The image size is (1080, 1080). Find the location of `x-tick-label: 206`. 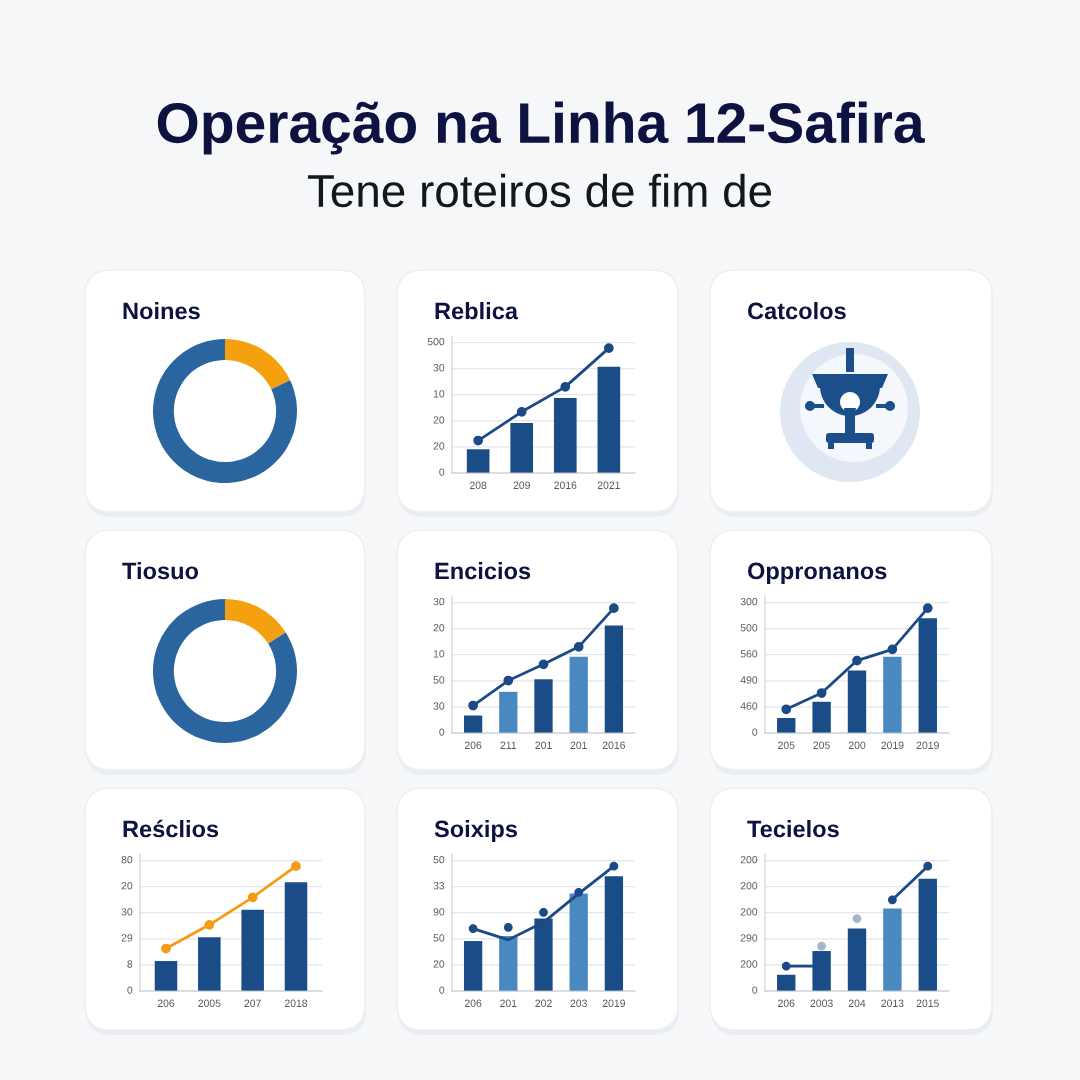

x-tick-label: 206 is located at coordinates (166, 1003).